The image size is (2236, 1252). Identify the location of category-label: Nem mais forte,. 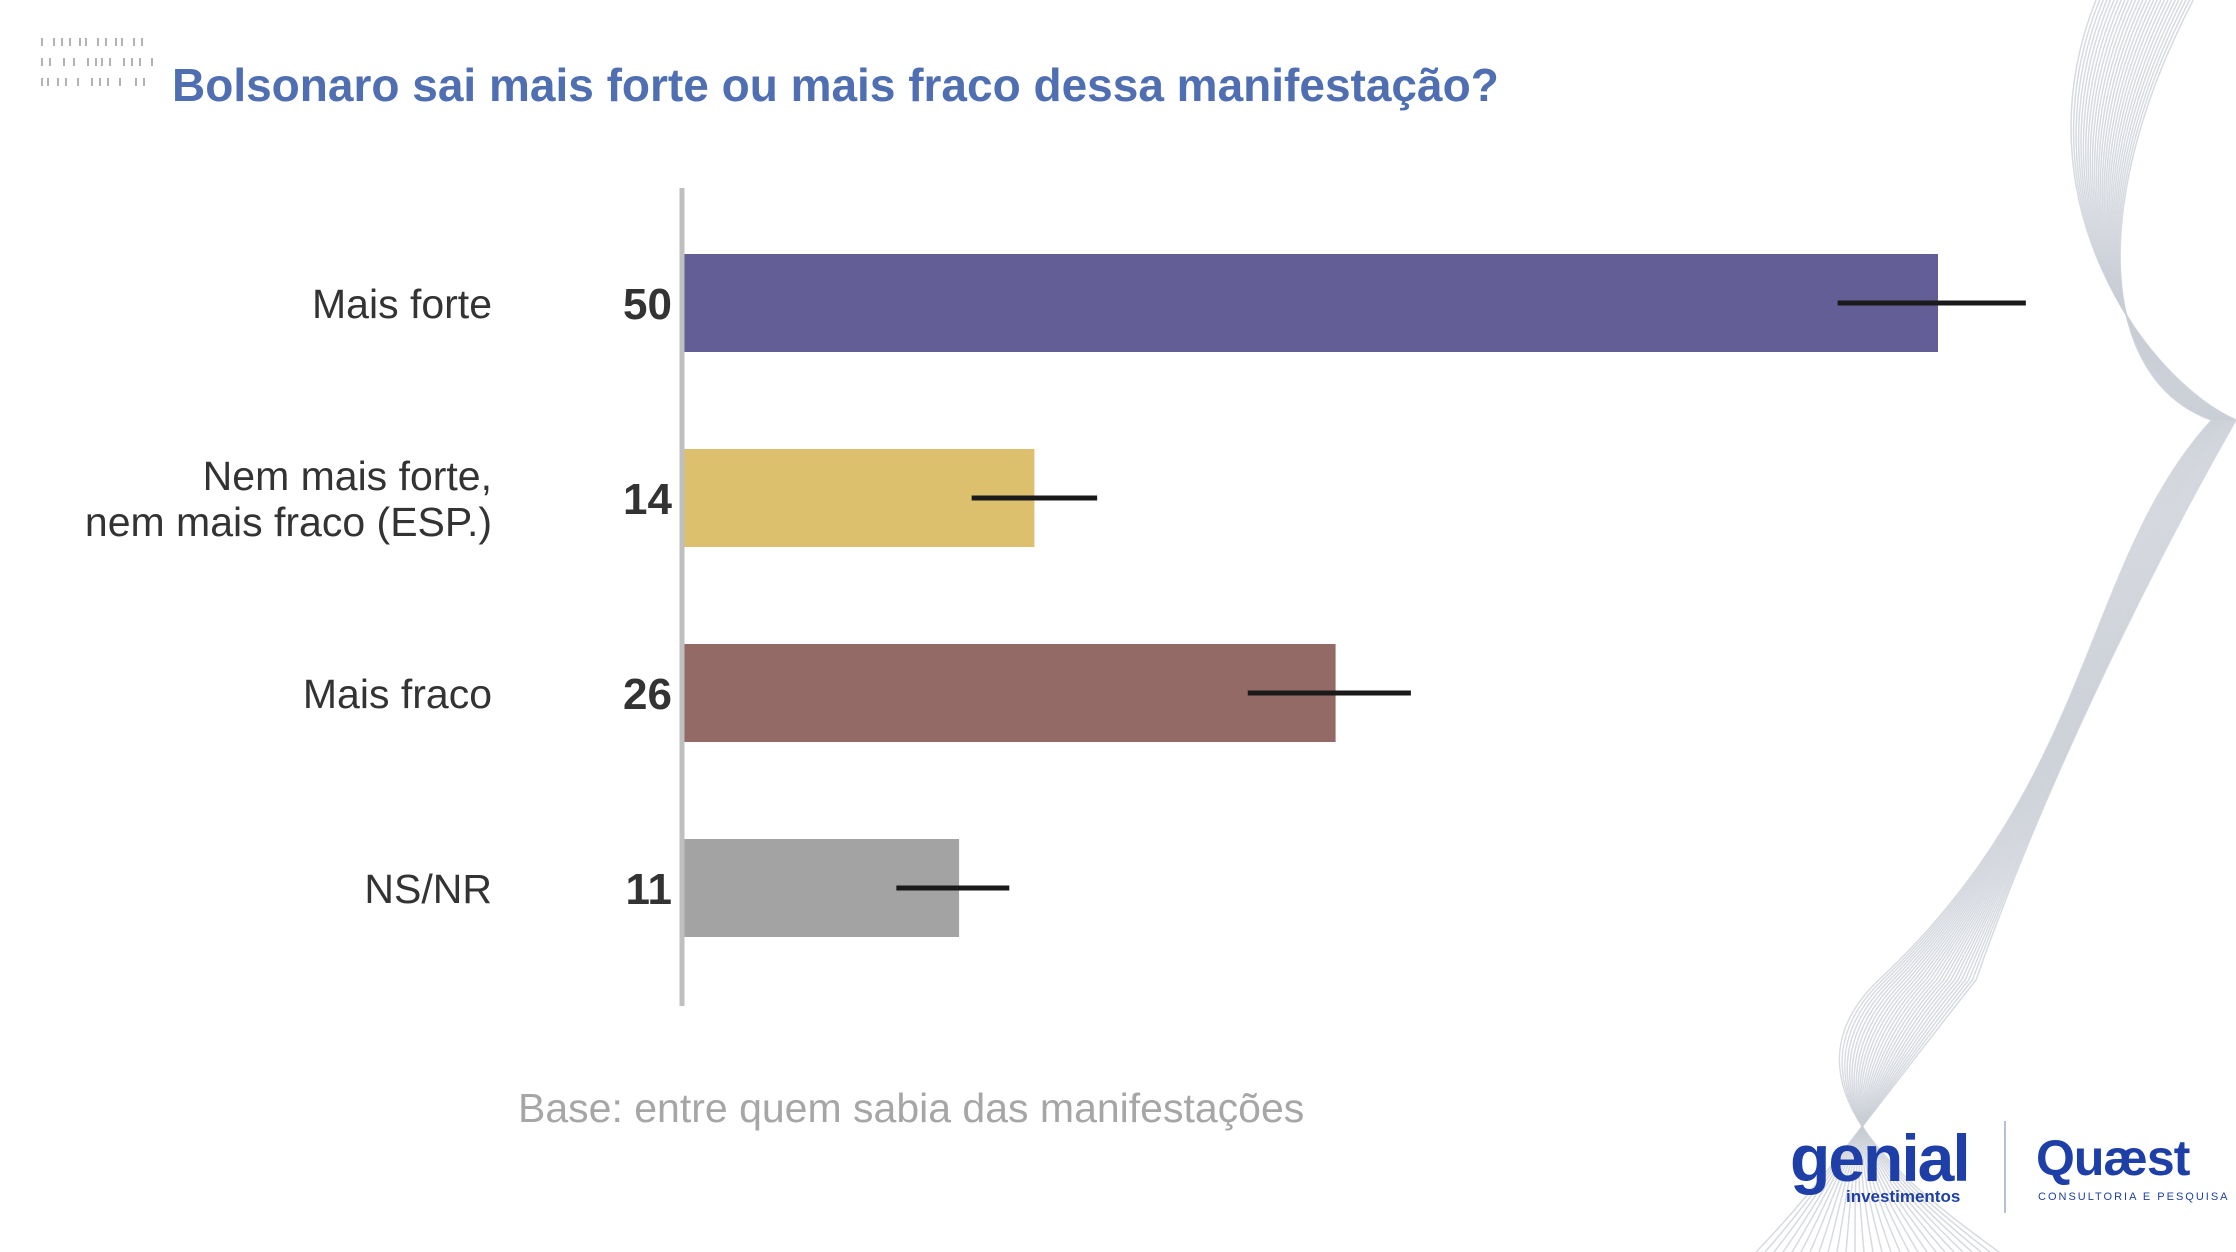
(347, 476).